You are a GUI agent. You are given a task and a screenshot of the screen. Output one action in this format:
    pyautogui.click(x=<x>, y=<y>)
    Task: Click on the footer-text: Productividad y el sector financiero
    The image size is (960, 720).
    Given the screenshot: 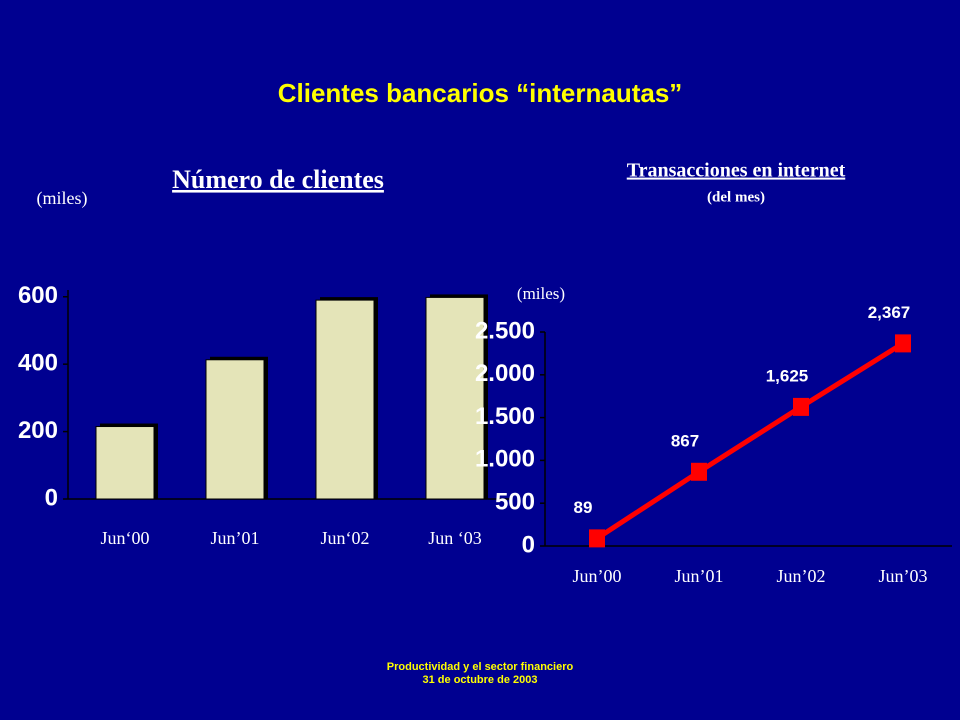 What is the action you would take?
    pyautogui.click(x=480, y=667)
    